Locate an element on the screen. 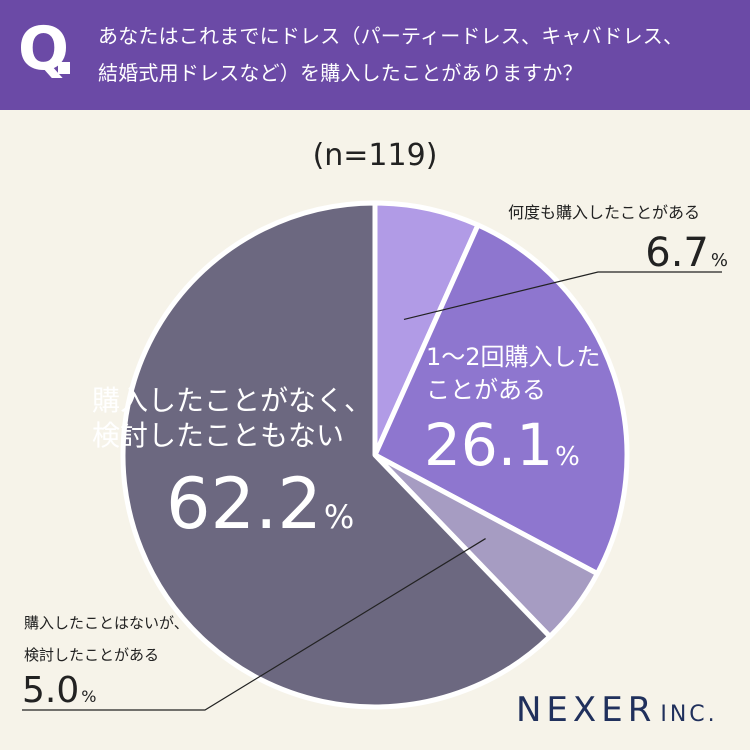 The image size is (750, 750). label-once-or-twice-line-1: 1〜2回購入した is located at coordinates (513, 357).